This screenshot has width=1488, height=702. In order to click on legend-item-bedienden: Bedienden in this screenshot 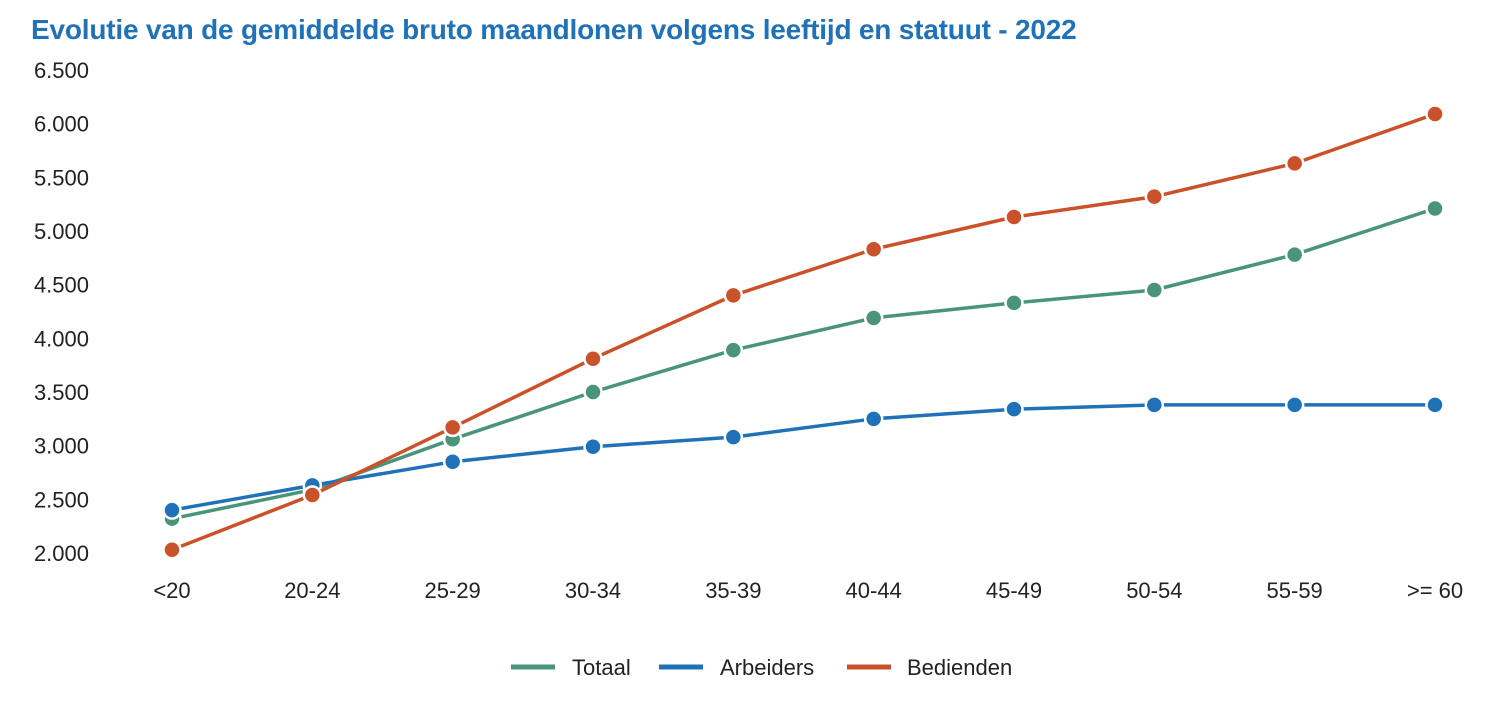, I will do `click(929, 667)`.